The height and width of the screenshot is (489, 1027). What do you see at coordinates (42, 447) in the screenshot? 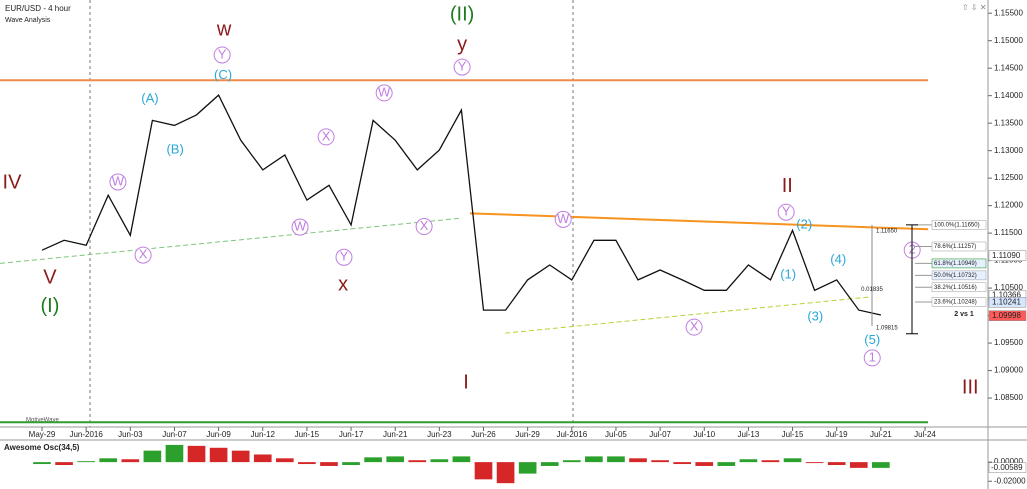
I see `osc-title: Awesome Osc(34,5)` at bounding box center [42, 447].